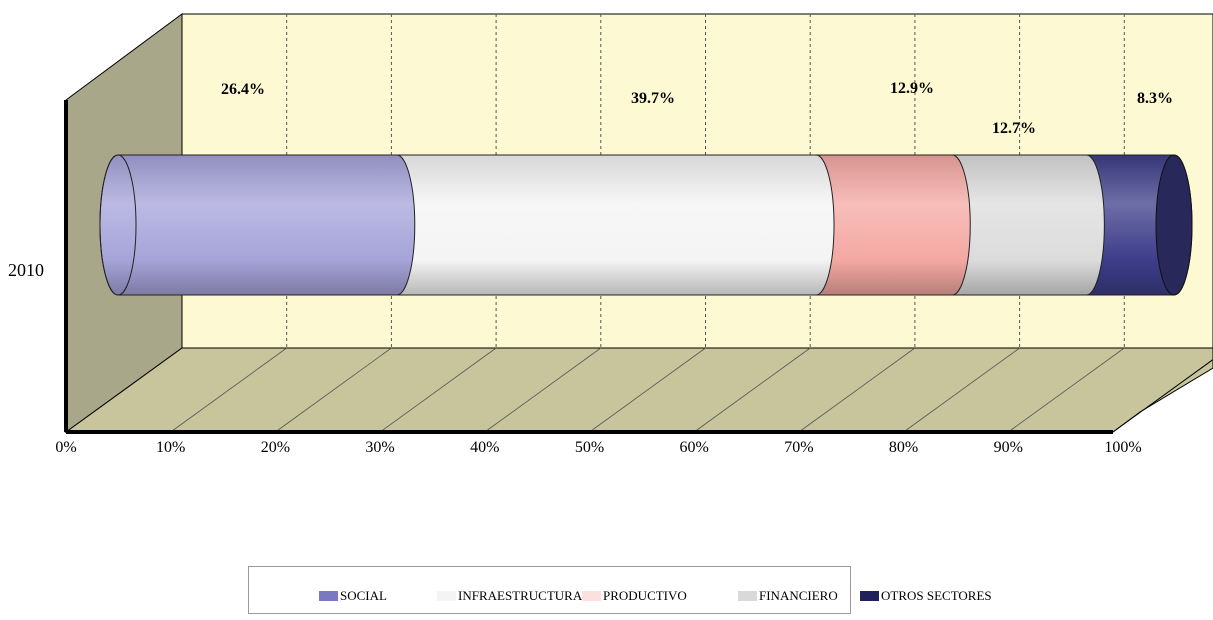  I want to click on legend-item-social: SOCIAL, so click(353, 596).